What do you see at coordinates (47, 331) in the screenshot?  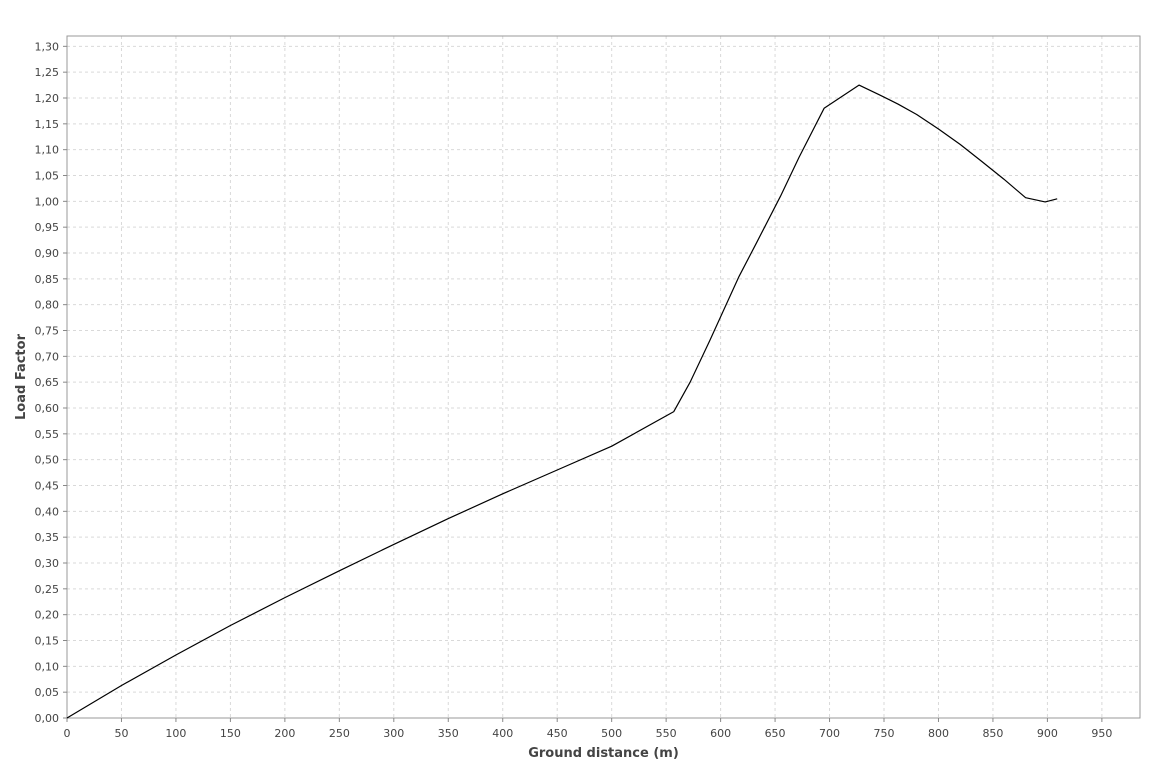 I see `y-tick-label: 0,75` at bounding box center [47, 331].